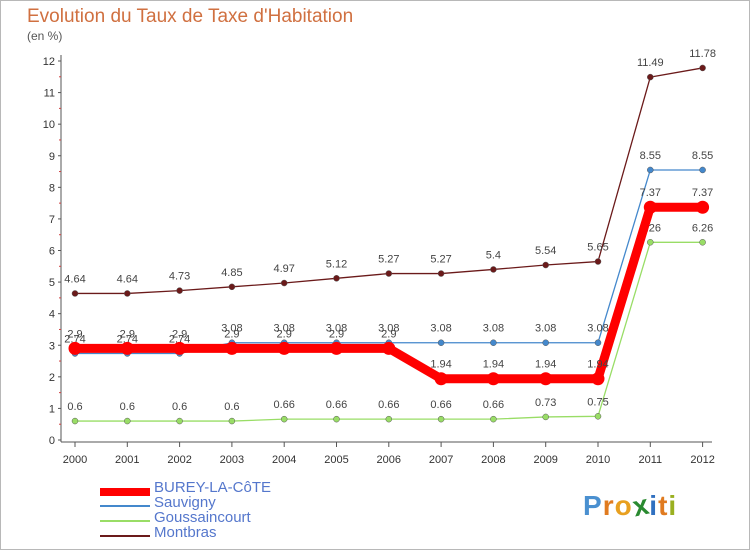 The width and height of the screenshot is (750, 550). I want to click on logo-letter: P, so click(593, 505).